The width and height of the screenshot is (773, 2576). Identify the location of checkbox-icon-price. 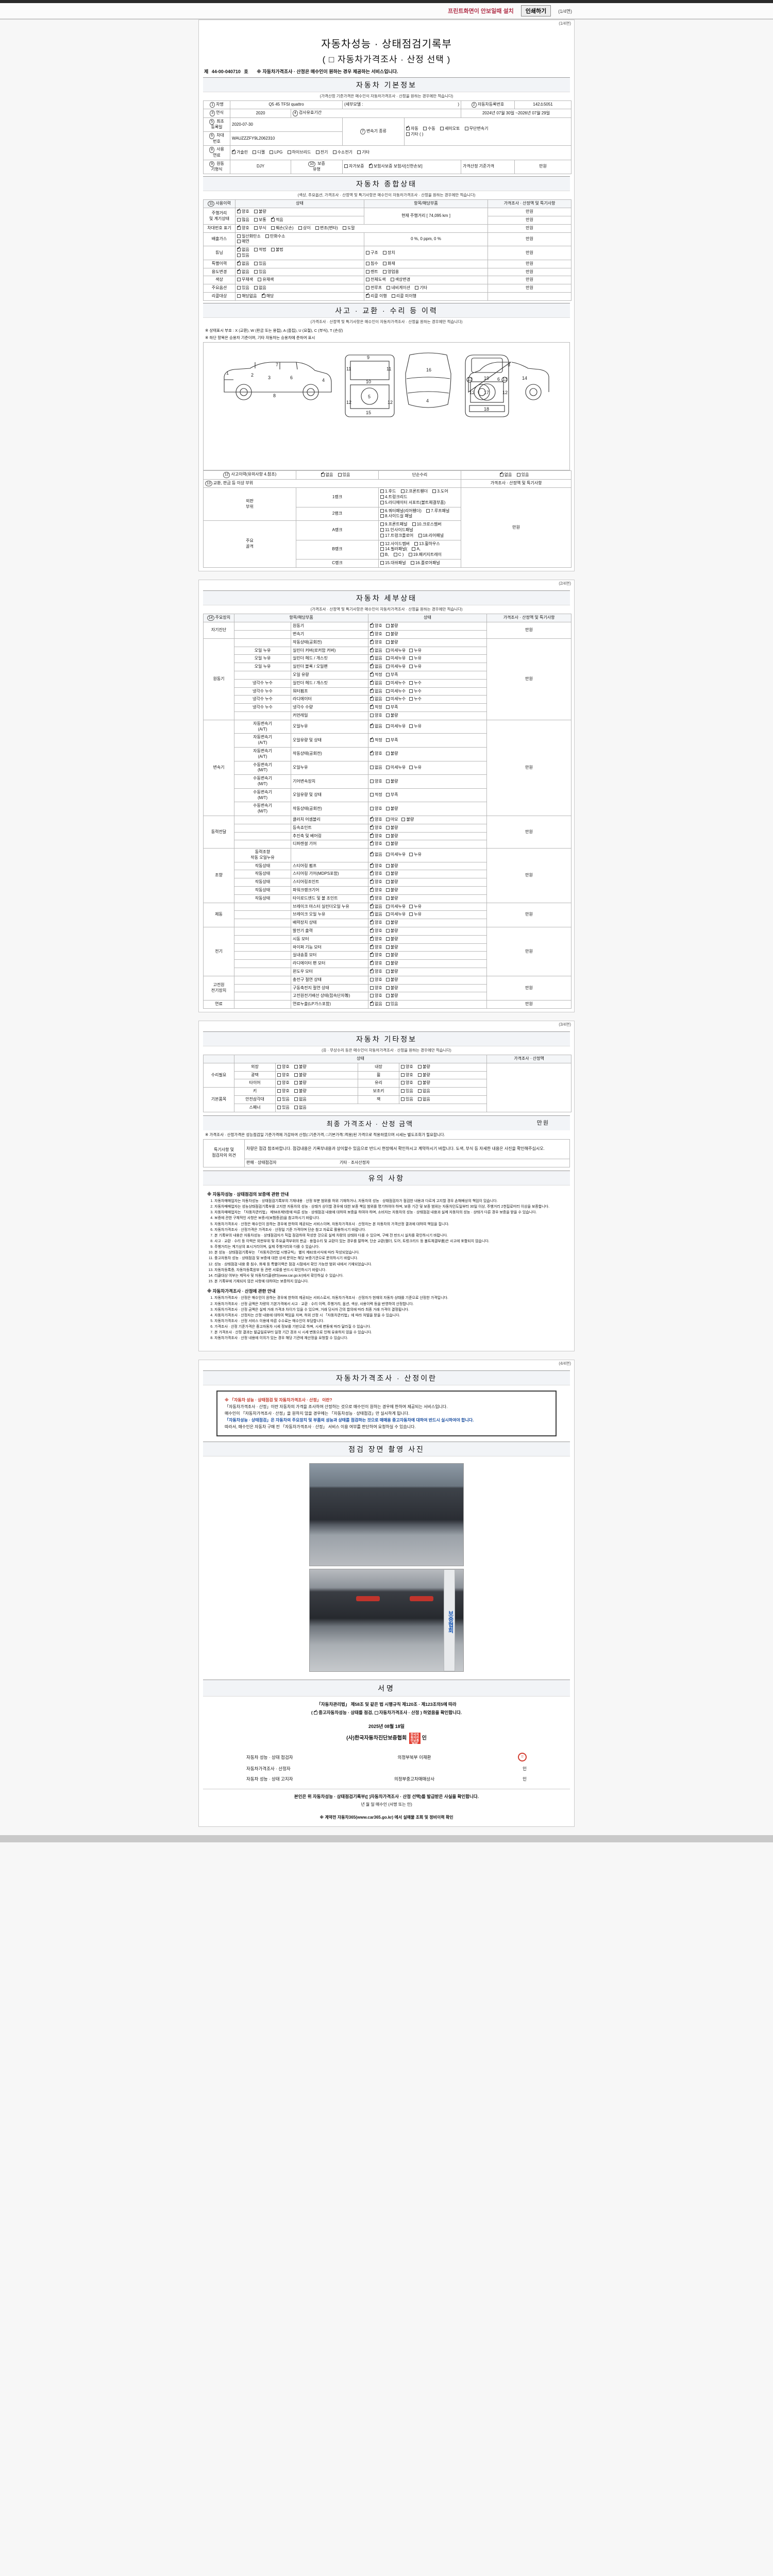
(376, 1712).